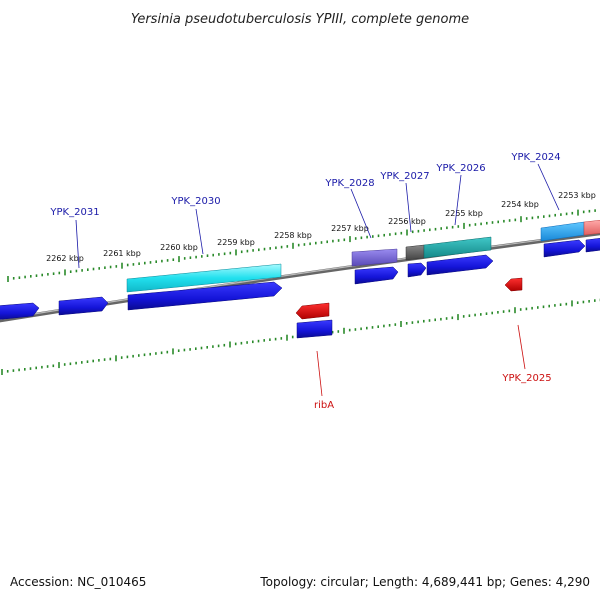 This screenshot has height=600, width=600. What do you see at coordinates (460, 265) in the screenshot?
I see `cds-arrow-forward-2026` at bounding box center [460, 265].